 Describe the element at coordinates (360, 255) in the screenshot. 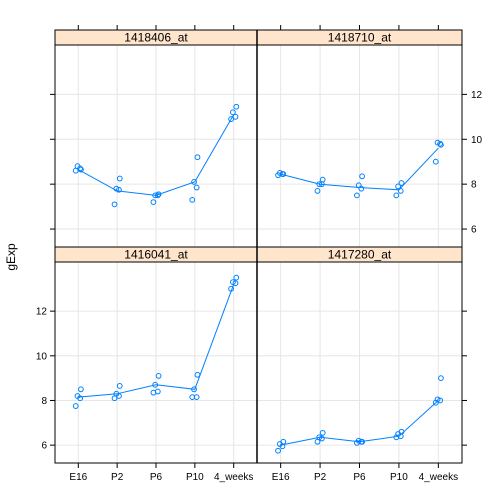

I see `panel-title: 1417280_at` at that location.